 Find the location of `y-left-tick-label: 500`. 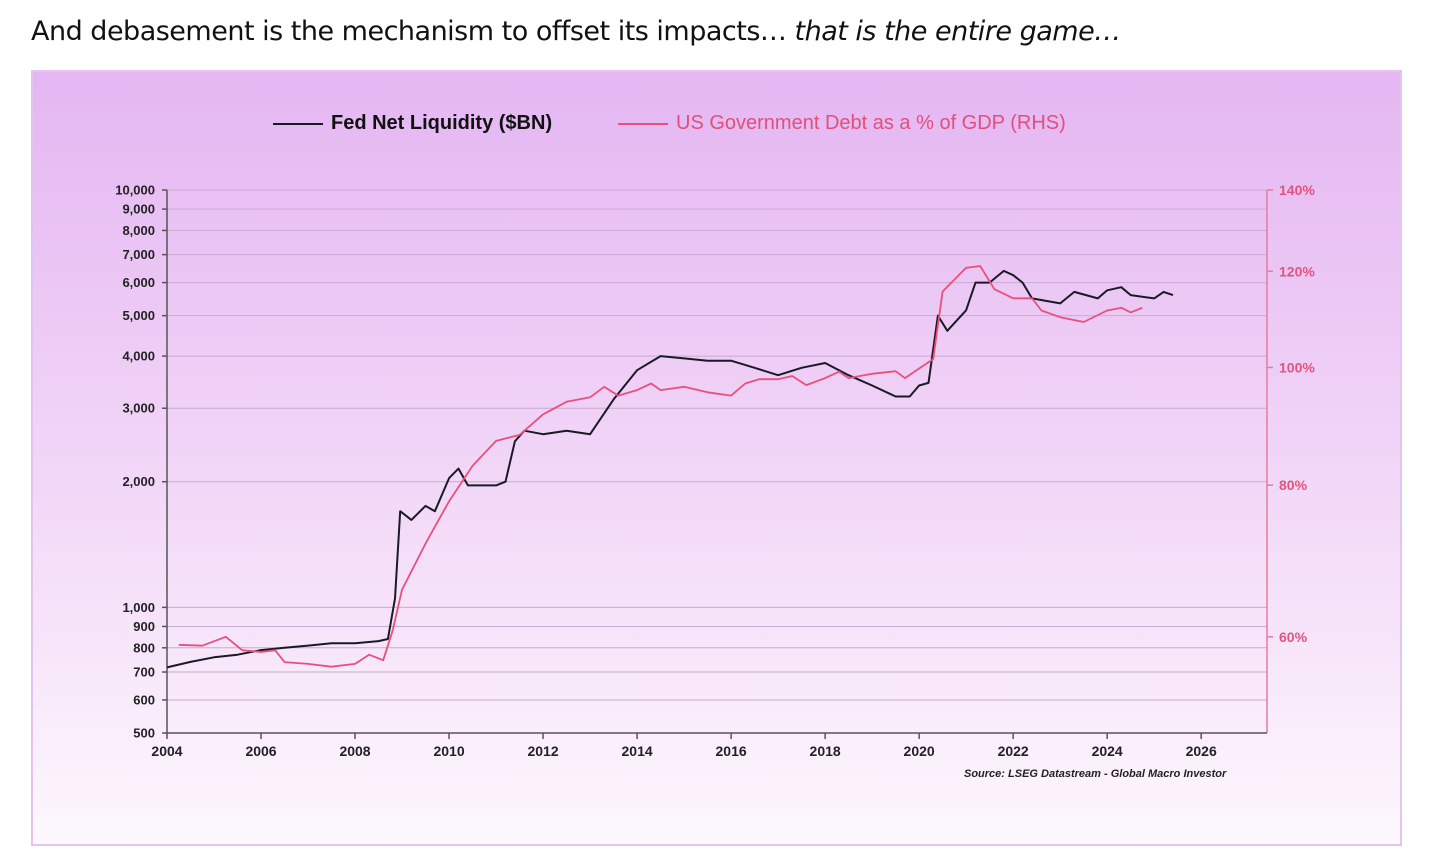

y-left-tick-label: 500 is located at coordinates (144, 733).